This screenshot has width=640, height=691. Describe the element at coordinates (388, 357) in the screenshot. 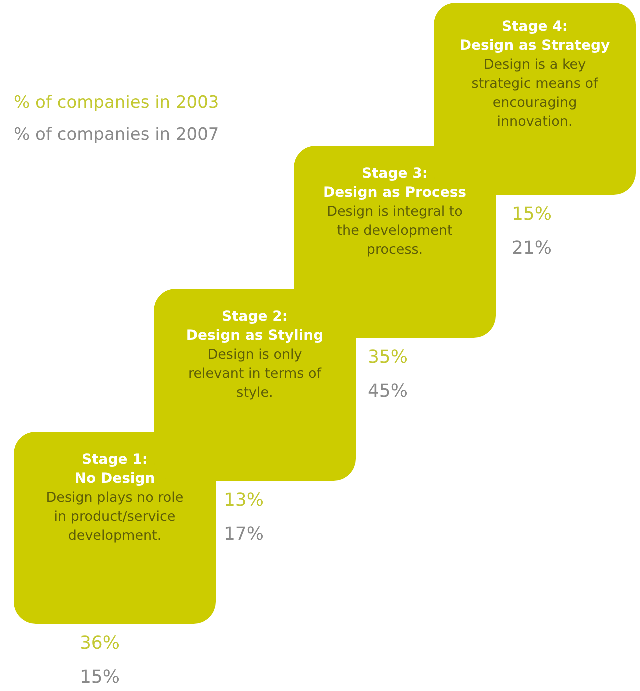

I see `data-label: 35%` at that location.